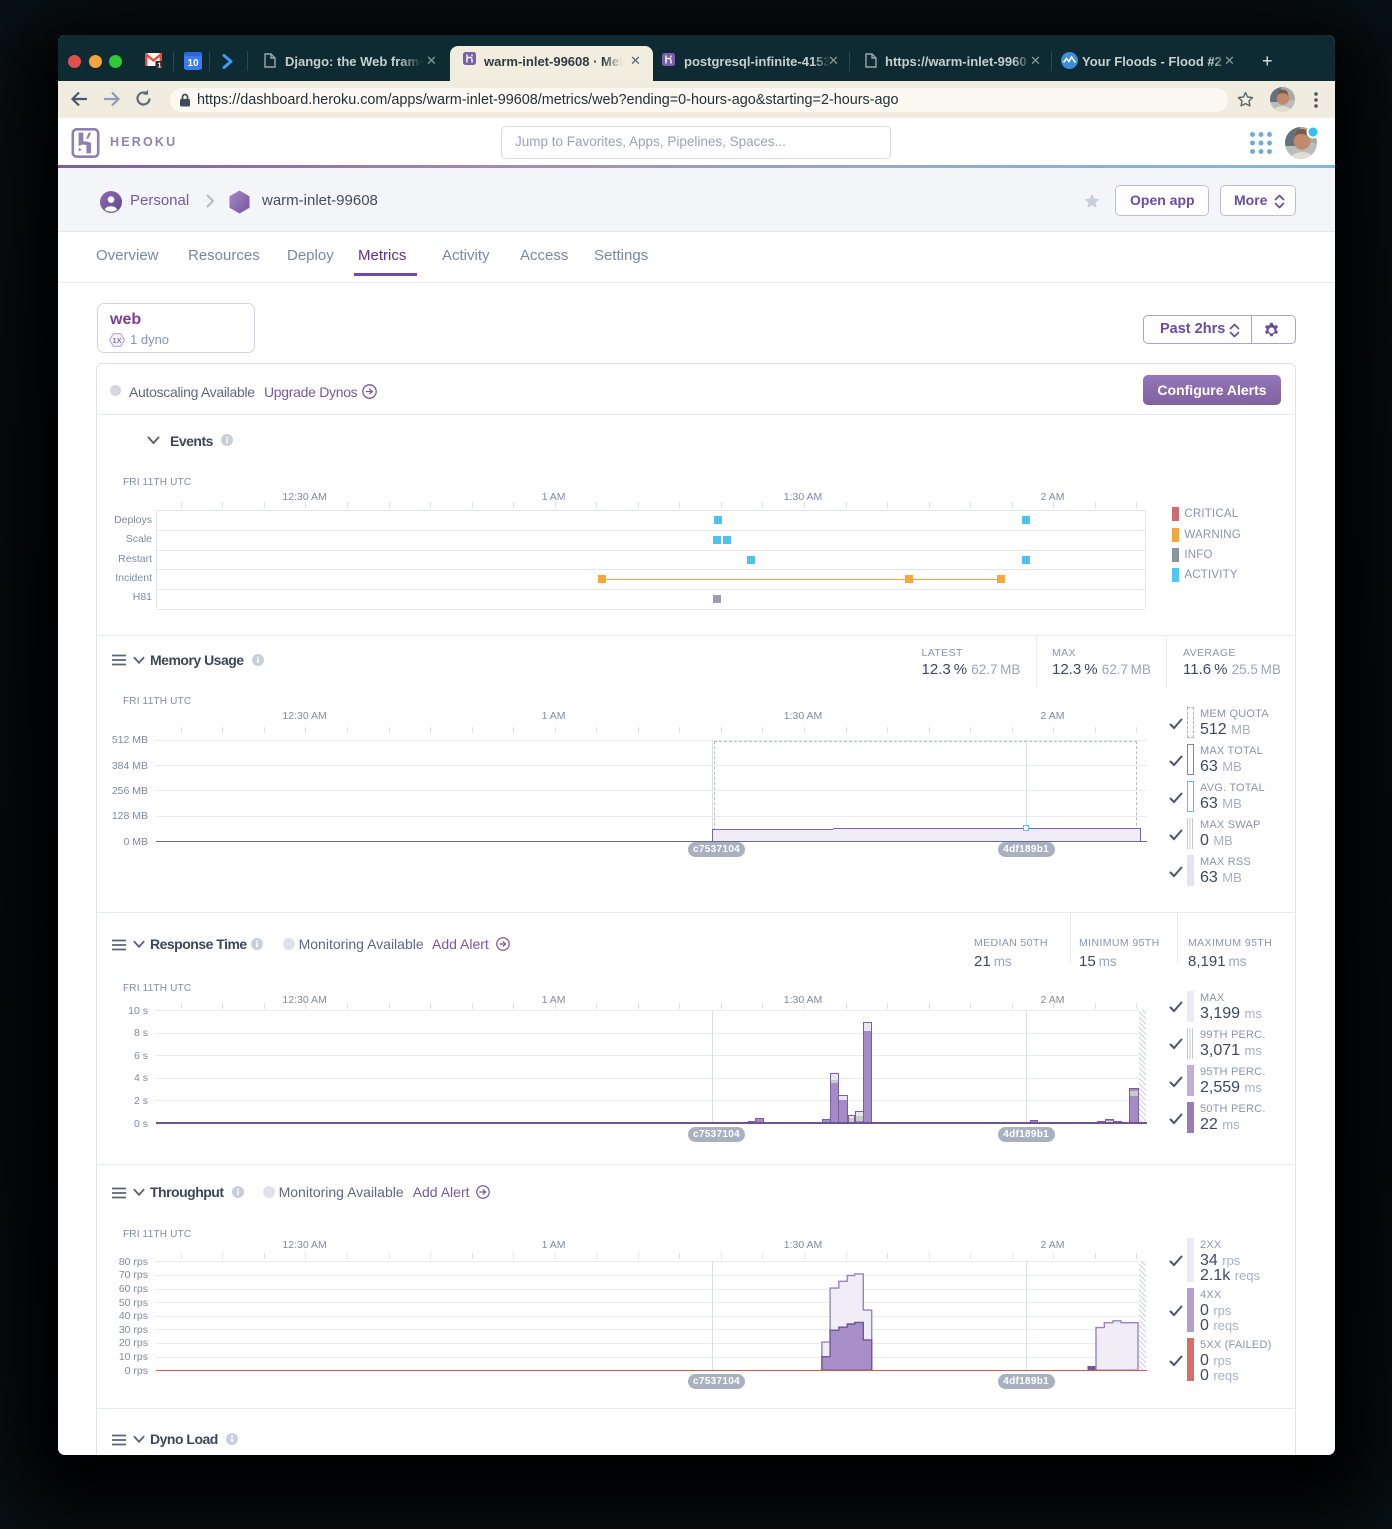 The height and width of the screenshot is (1529, 1392). I want to click on svg-text: 1X, so click(116, 340).